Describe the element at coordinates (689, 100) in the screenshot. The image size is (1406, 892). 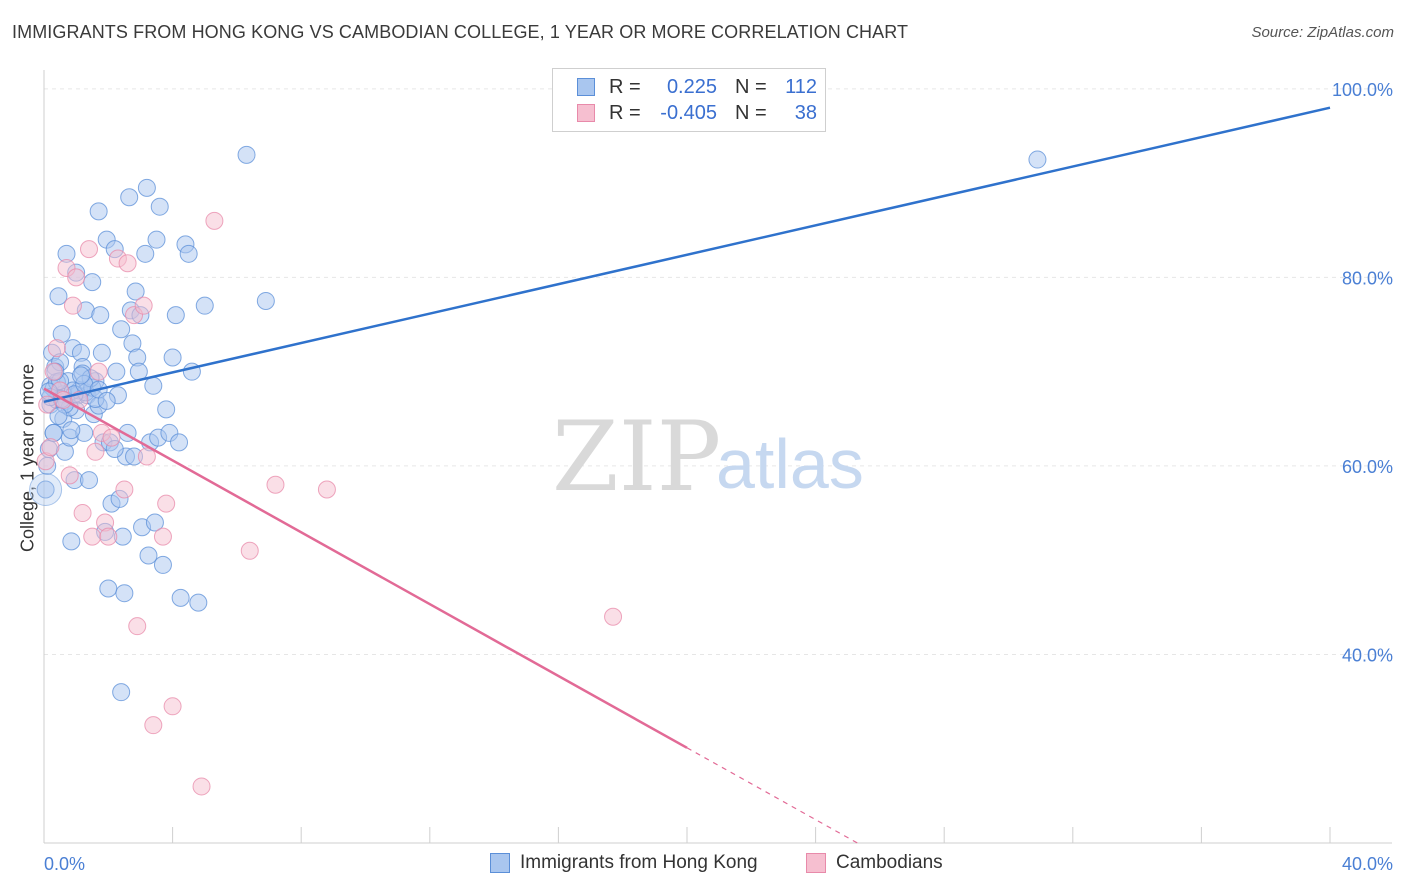
I see `stats-legend: R = 0.225 N = 112 R = -0.405 N = 38` at that location.